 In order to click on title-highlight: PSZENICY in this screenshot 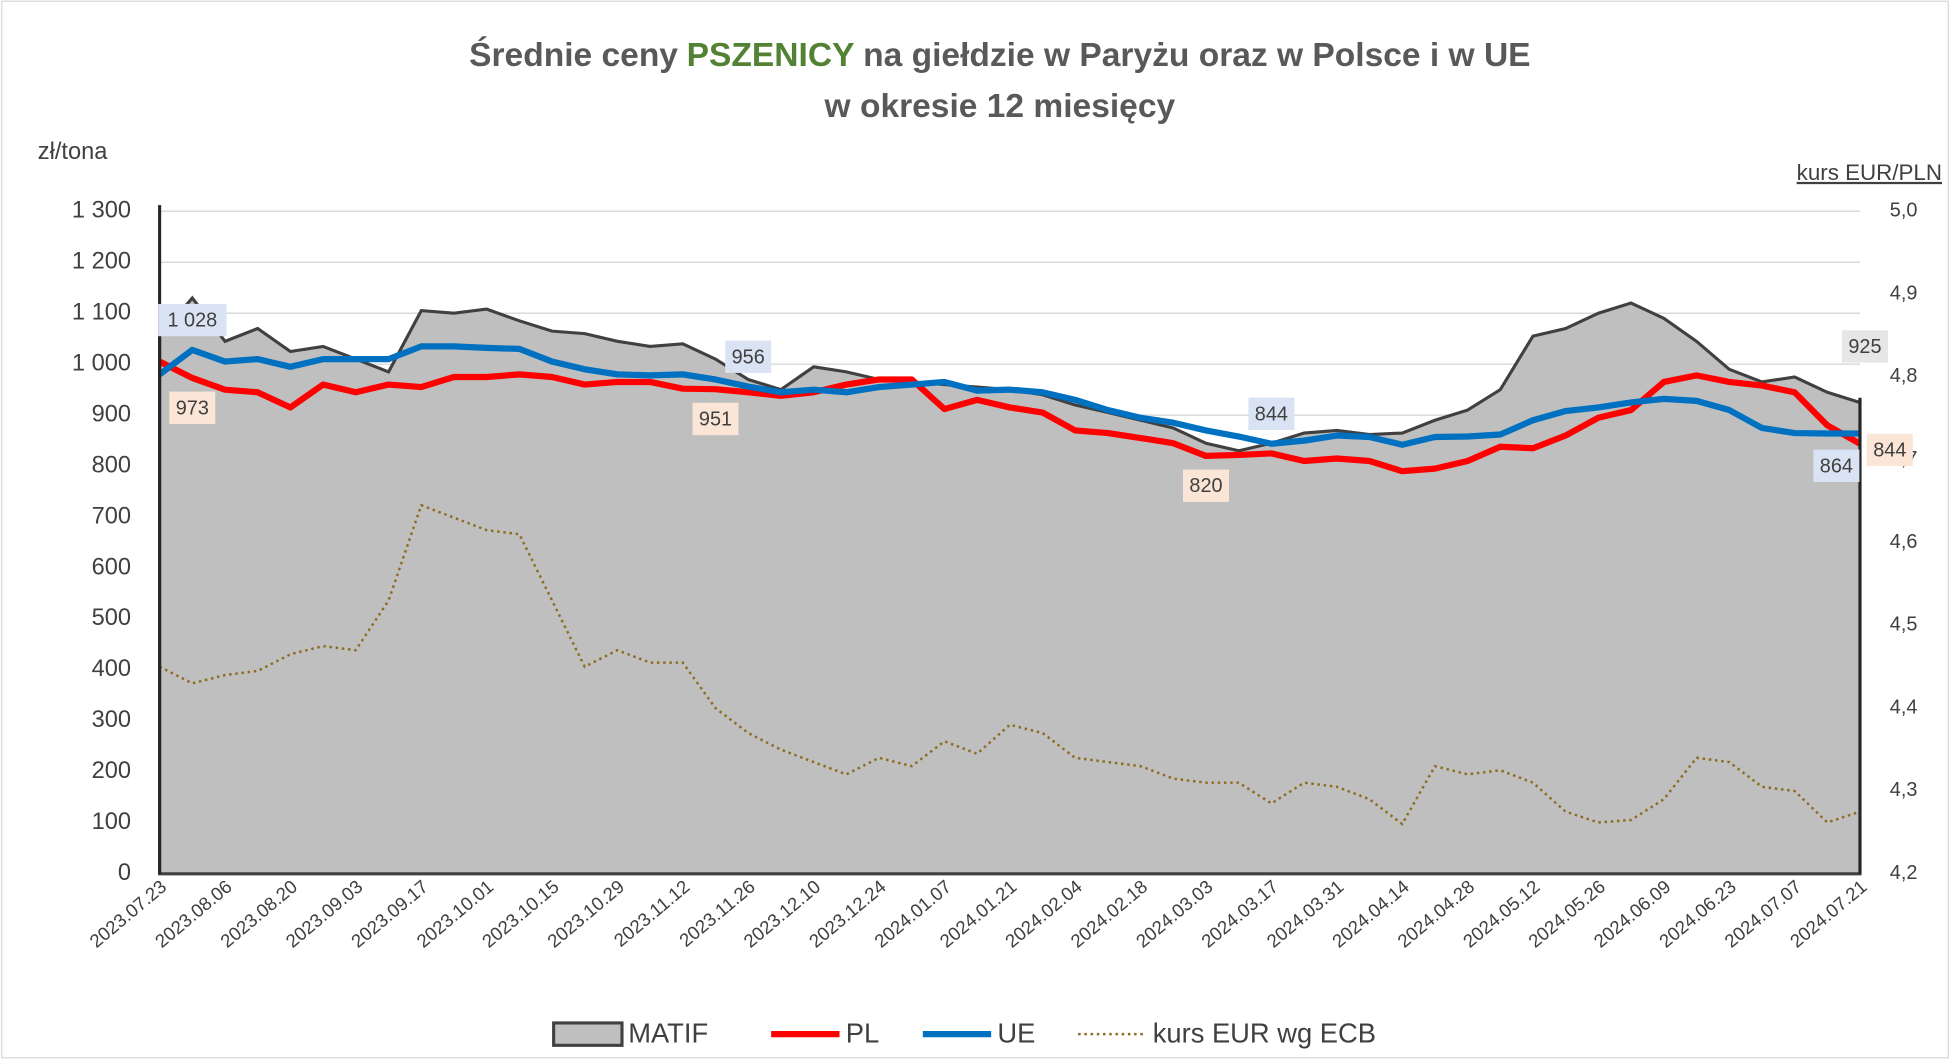, I will do `click(771, 55)`.